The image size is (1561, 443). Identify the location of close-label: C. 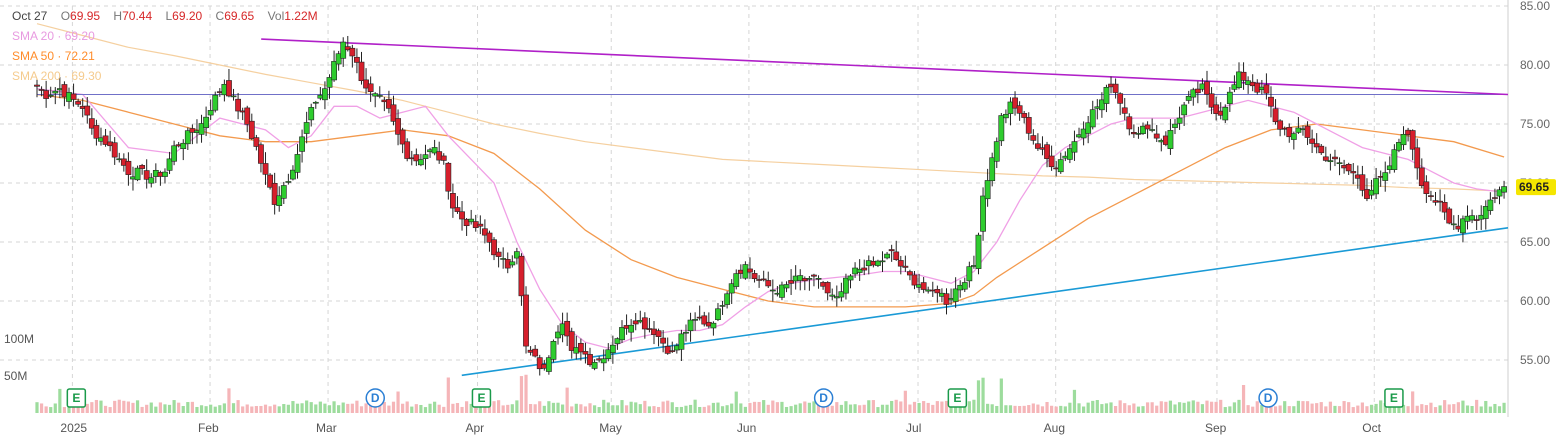
(220, 16).